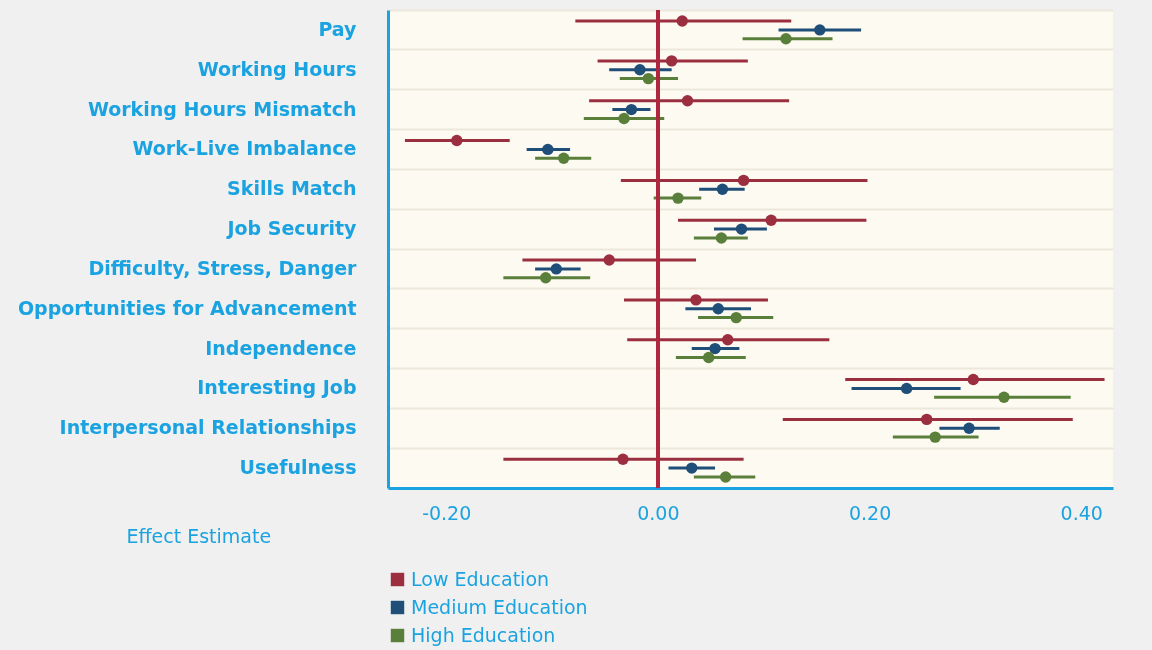  I want to click on x-tick-label: 0.00, so click(658, 512).